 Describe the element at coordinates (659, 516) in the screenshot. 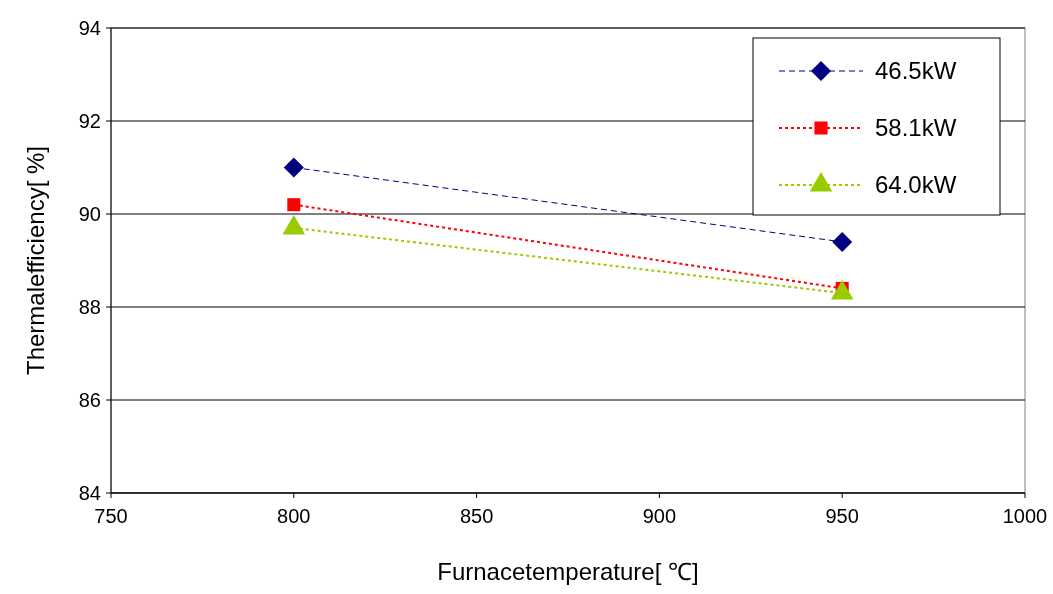

I see `x-tick-label: 900` at that location.